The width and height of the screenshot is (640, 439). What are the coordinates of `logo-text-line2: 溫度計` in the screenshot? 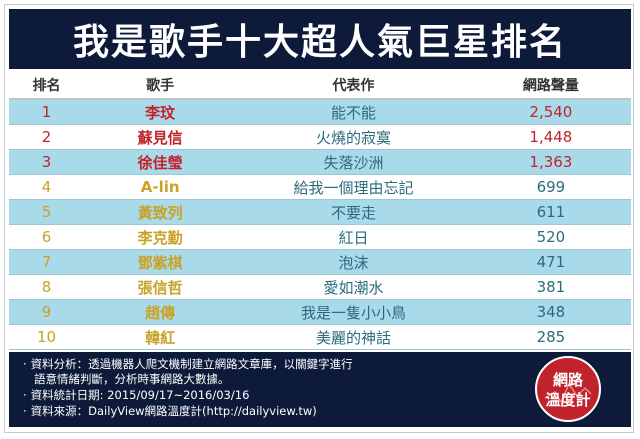 It's located at (567, 400).